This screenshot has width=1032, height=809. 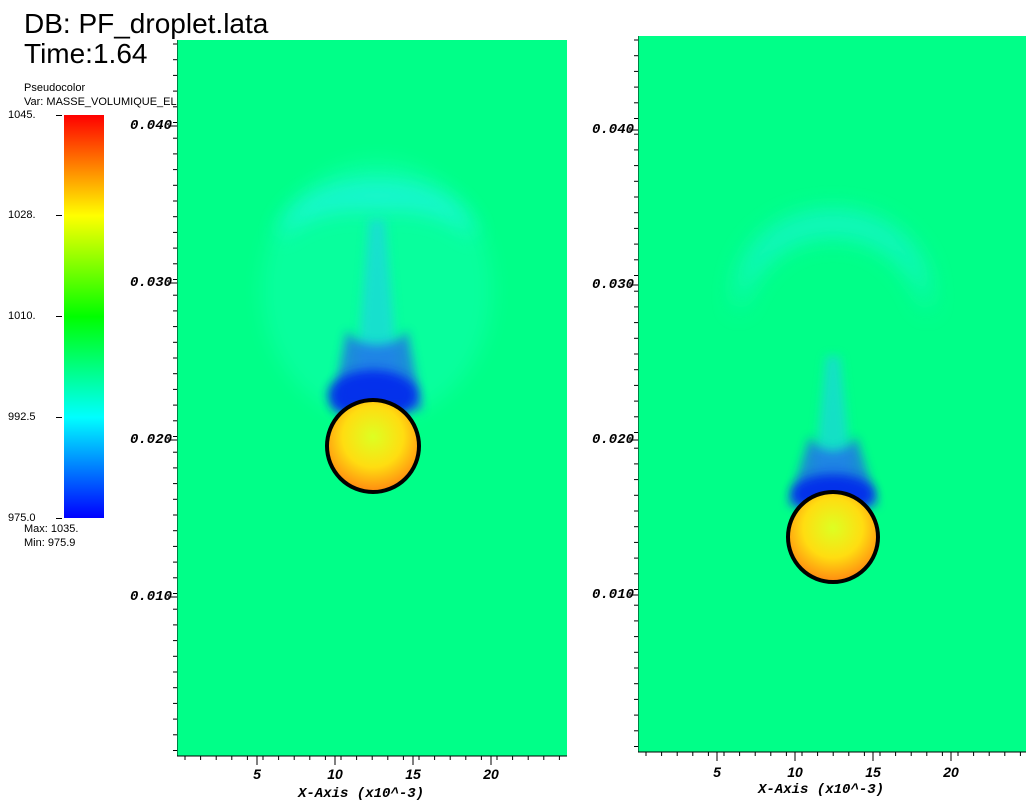 What do you see at coordinates (86, 53) in the screenshot?
I see `time-label: Time:1.64` at bounding box center [86, 53].